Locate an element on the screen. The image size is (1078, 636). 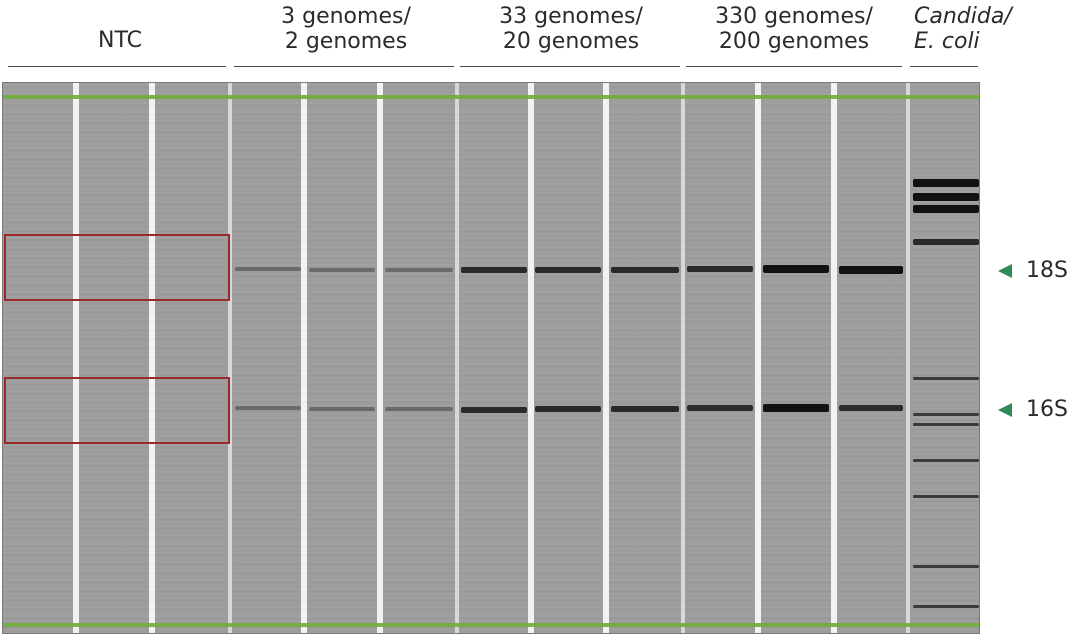
header-330-genomes: 330 genomes/ 200 genomes is located at coordinates (794, 29).